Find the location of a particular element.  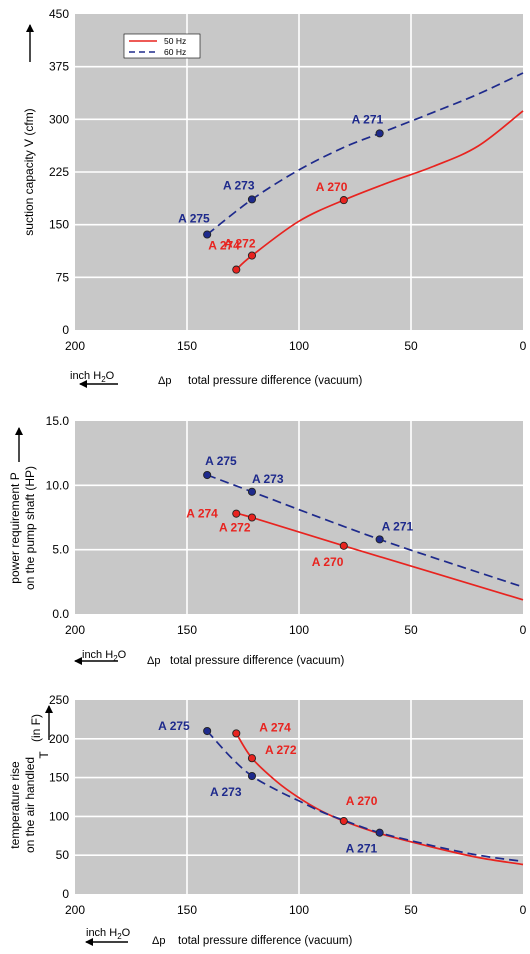

y-tick-label: 450 is located at coordinates (59, 14).